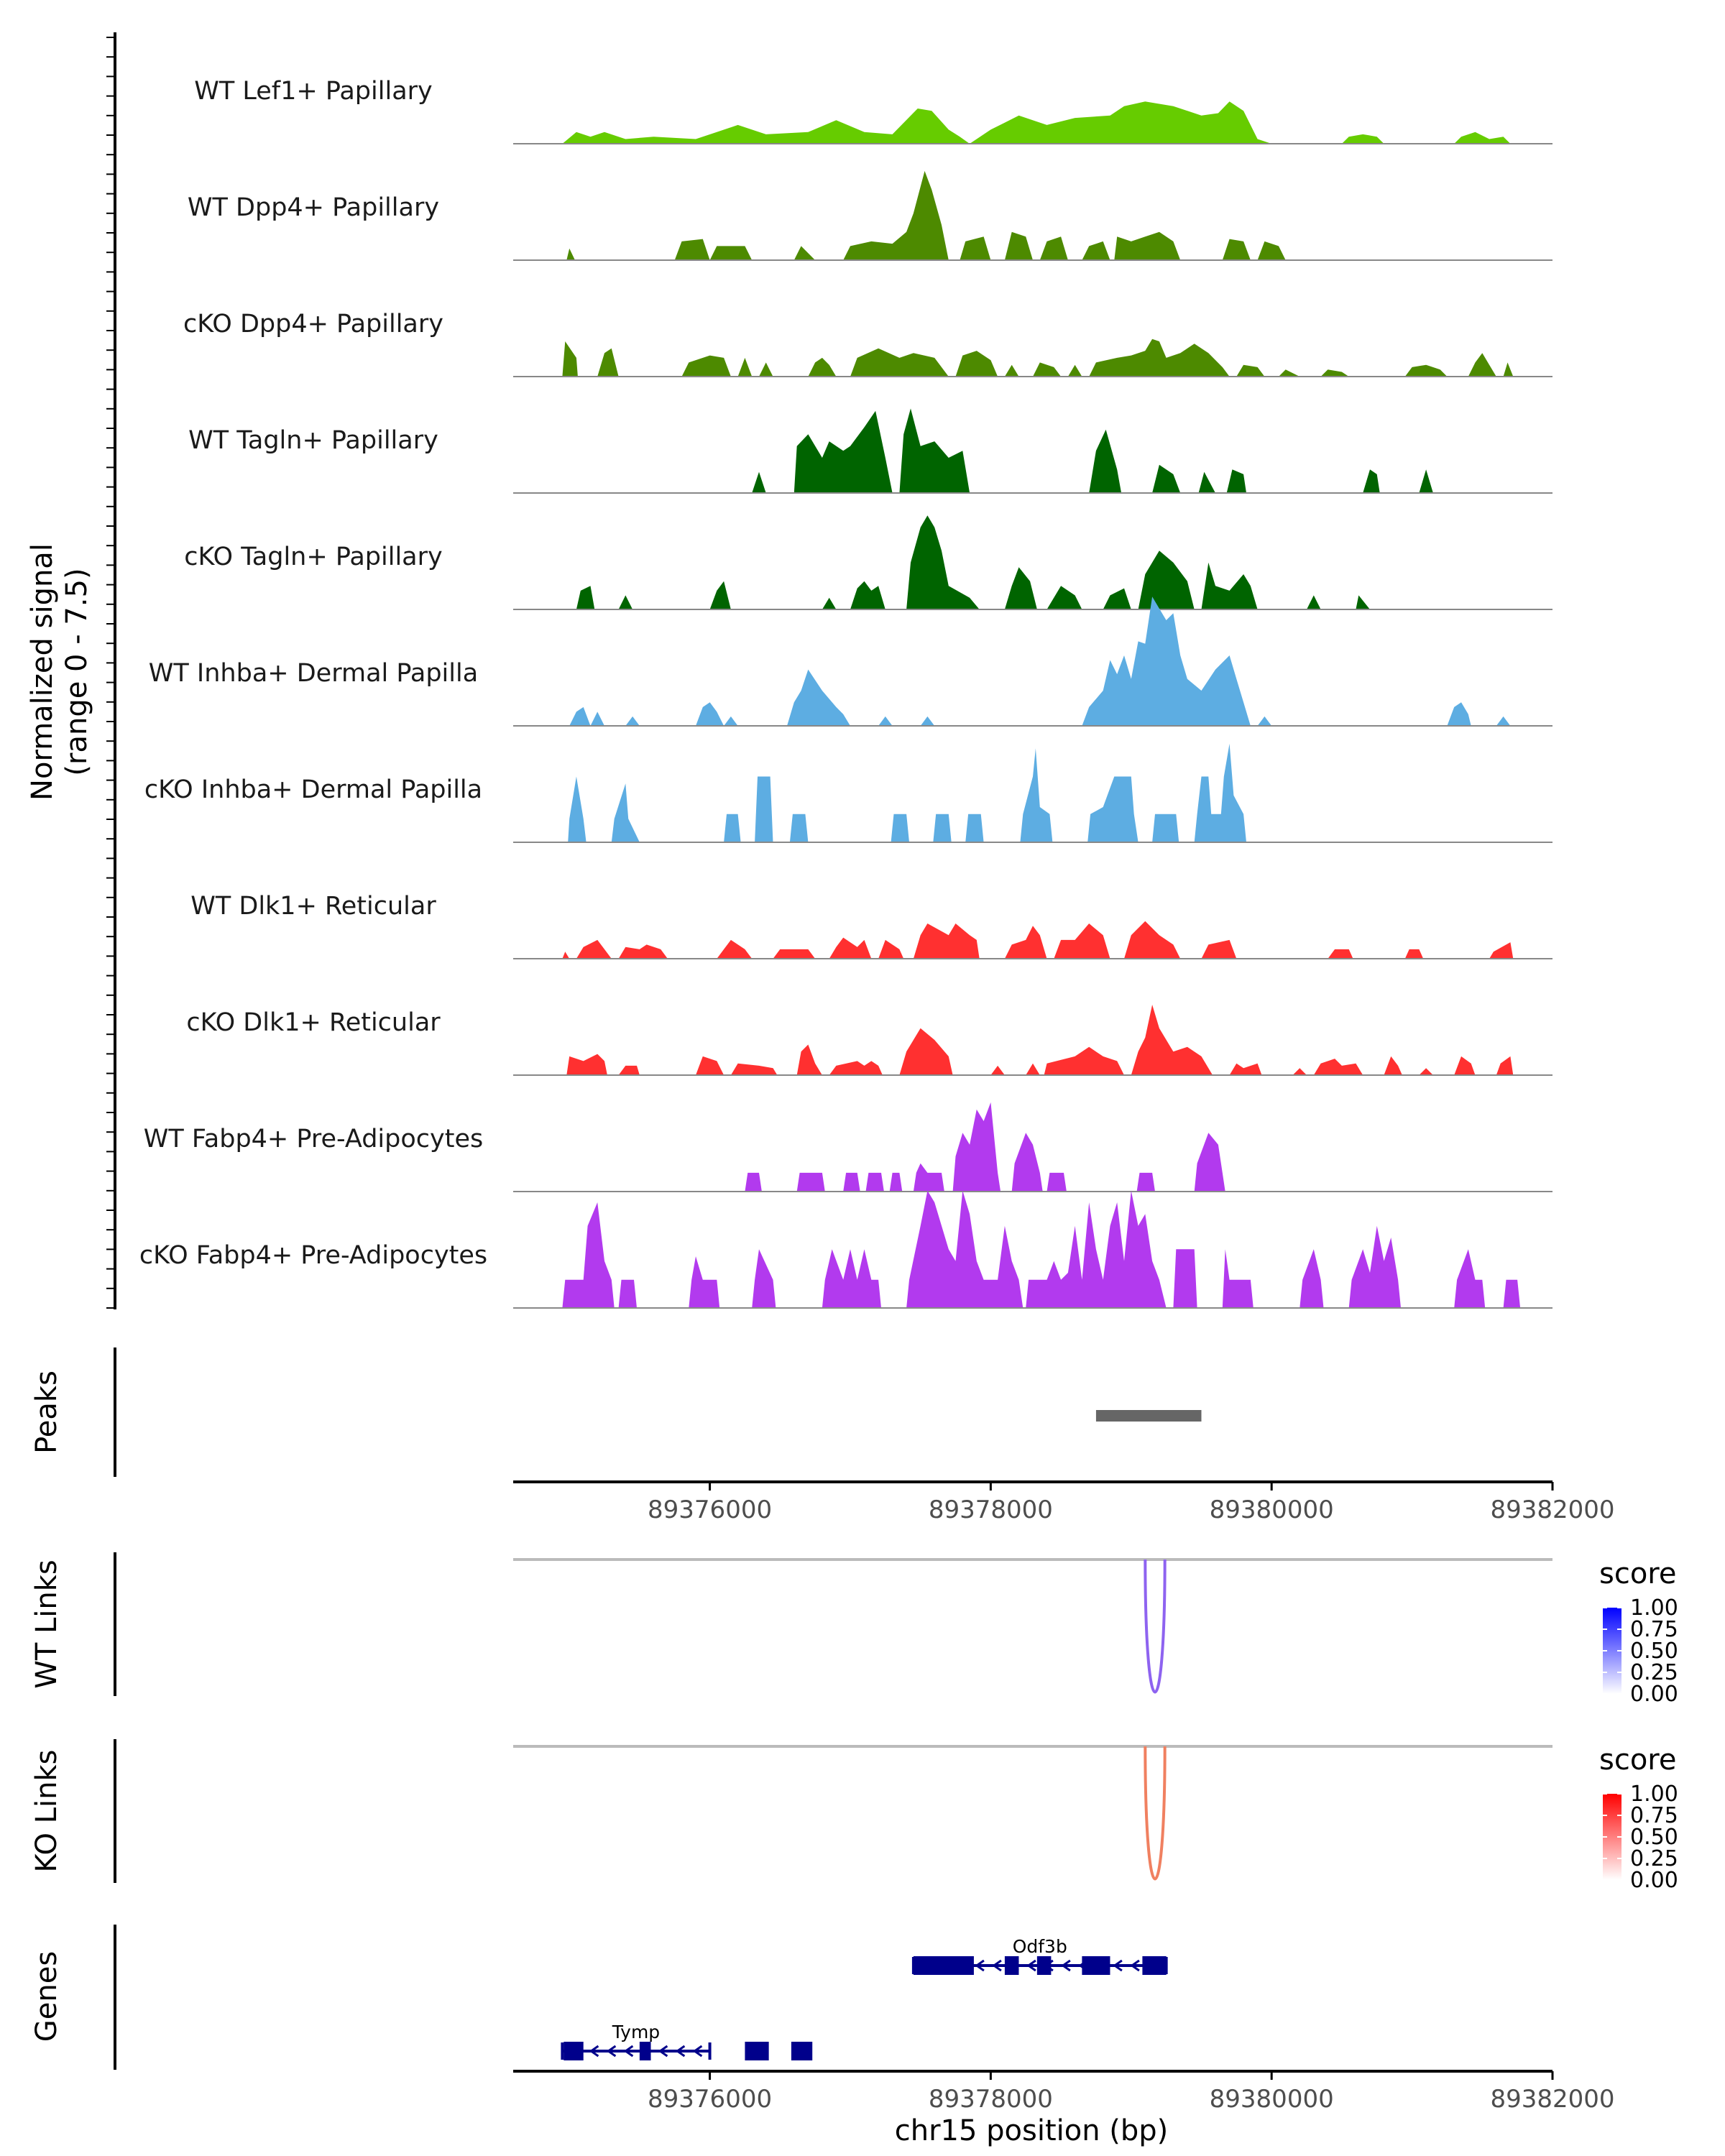 The height and width of the screenshot is (2156, 1725). What do you see at coordinates (111, 670) in the screenshot?
I see `signal-axis` at bounding box center [111, 670].